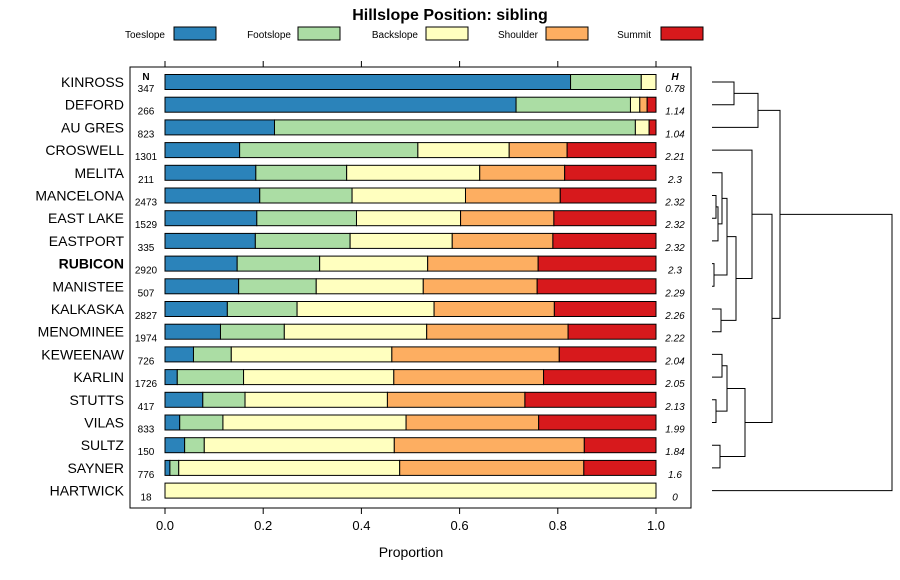 The image size is (900, 580). I want to click on bar-croswell-shoulder, so click(538, 150).